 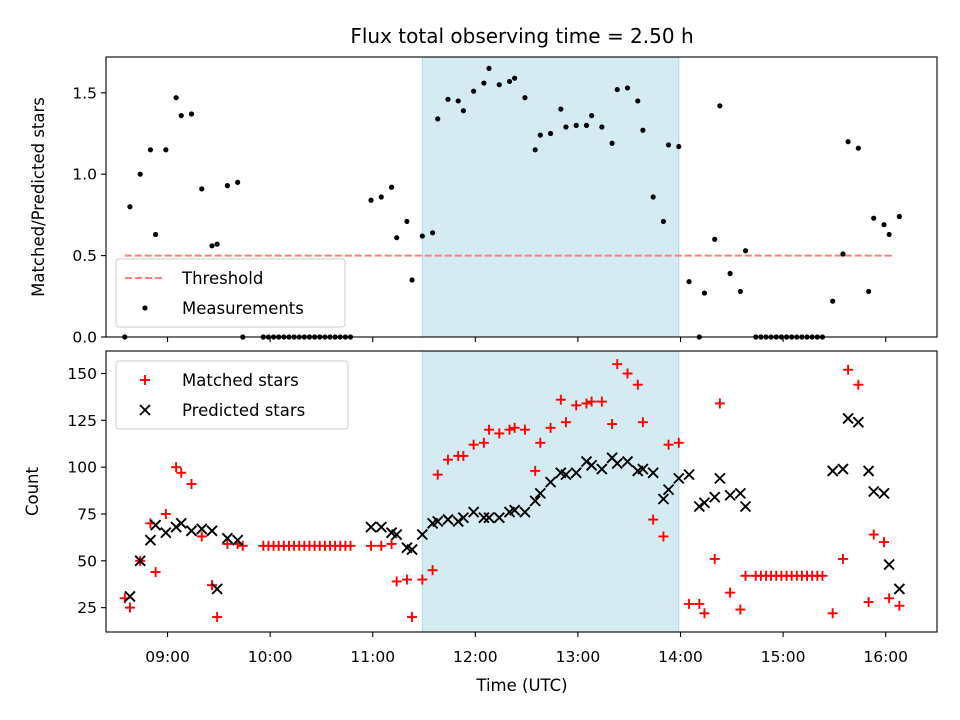 I want to click on bottom-y-axis-label: Count, so click(x=32, y=491).